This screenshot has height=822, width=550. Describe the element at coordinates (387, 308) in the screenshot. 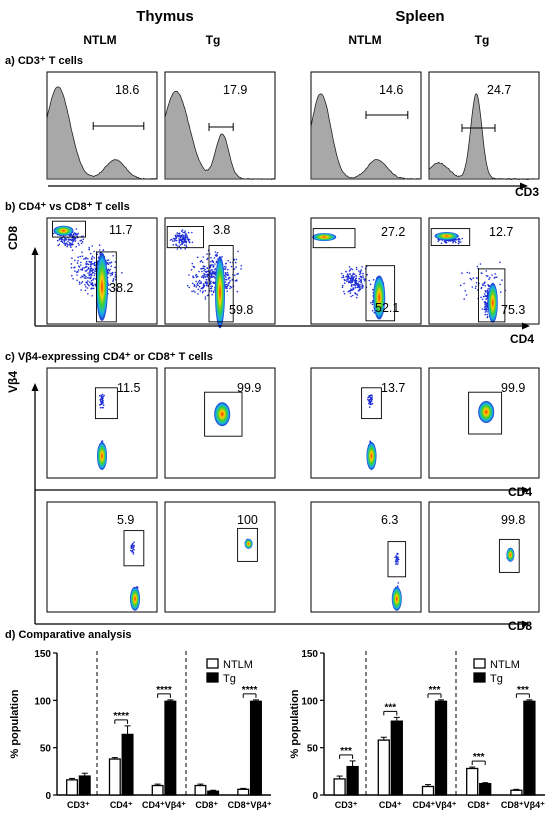

I see `gate-percentage: 52.1` at that location.